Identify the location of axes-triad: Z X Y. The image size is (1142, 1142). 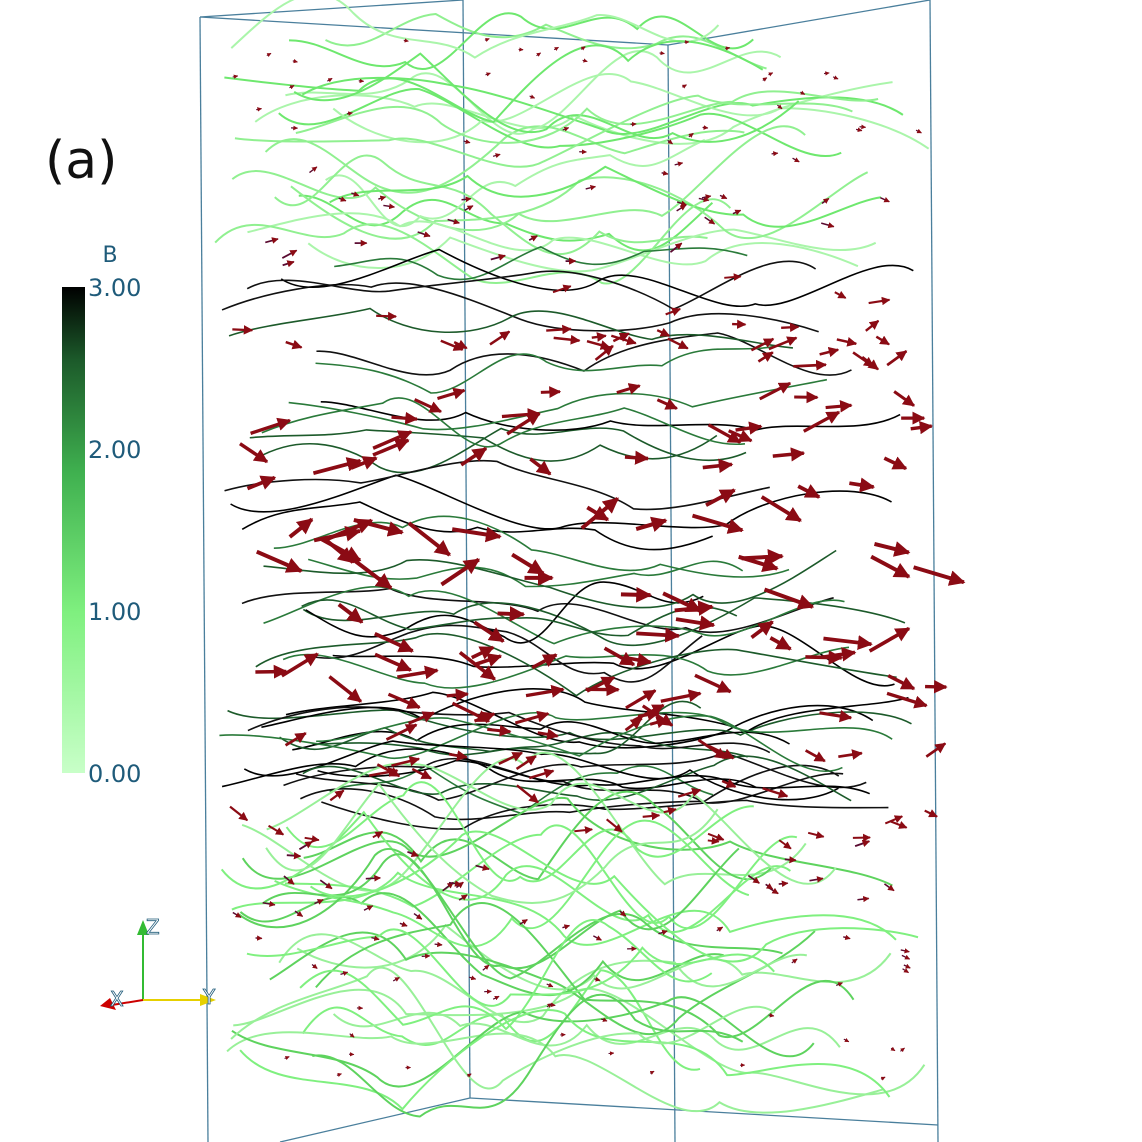
(158, 963).